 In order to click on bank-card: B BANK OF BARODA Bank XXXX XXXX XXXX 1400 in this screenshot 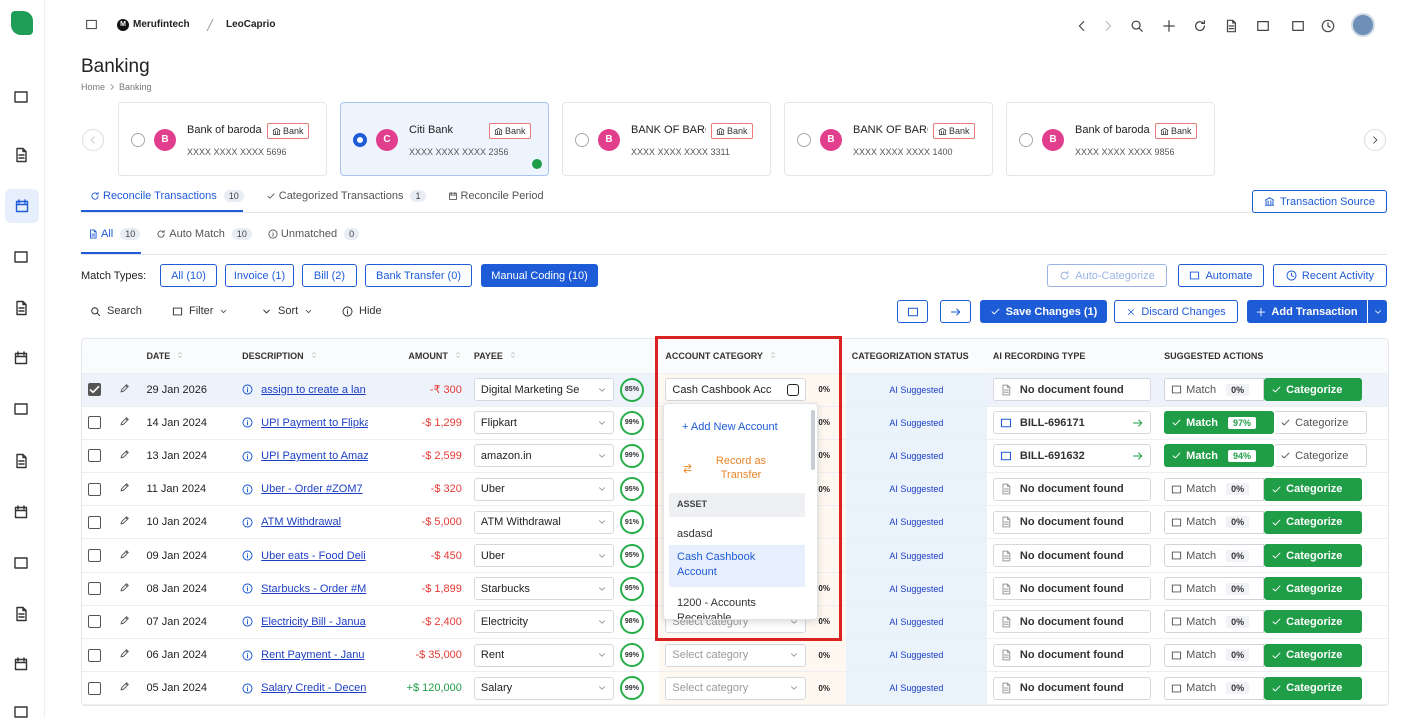, I will do `click(888, 139)`.